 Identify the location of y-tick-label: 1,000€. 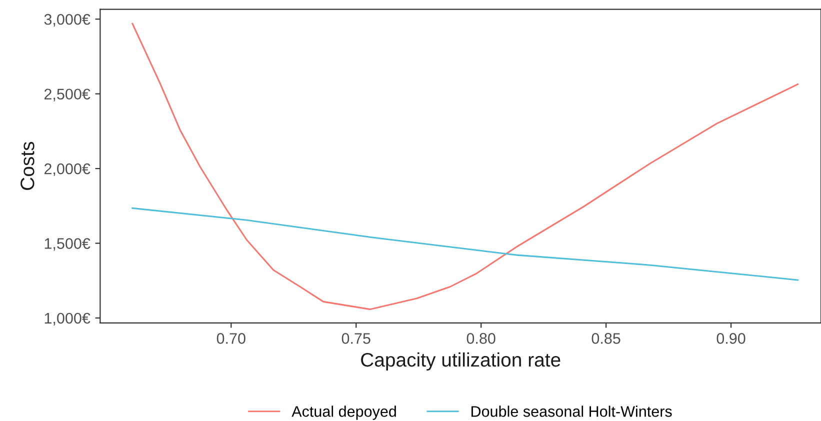
(67, 319).